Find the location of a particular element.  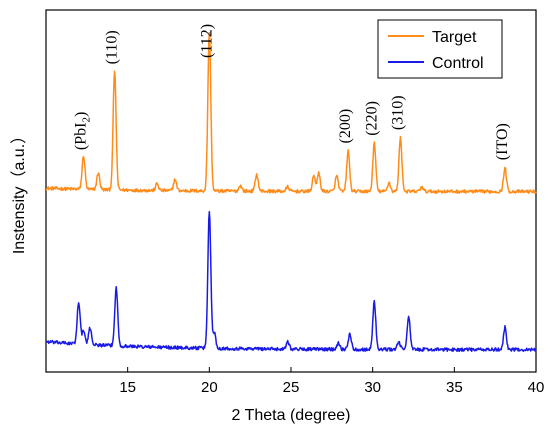

peak-label-0: (PbI2) is located at coordinates (83, 131).